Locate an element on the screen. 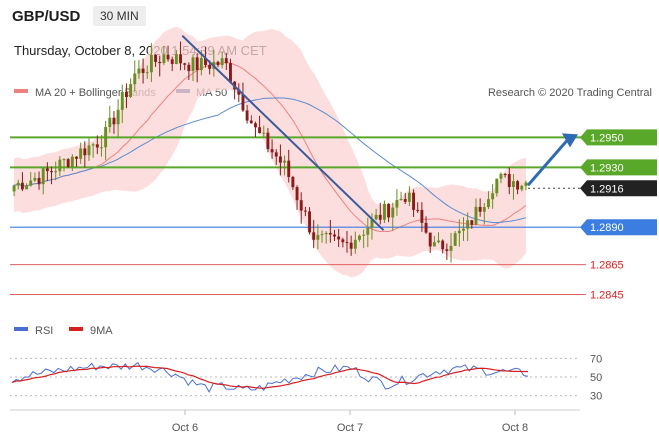 This screenshot has width=659, height=435. ma9-legend-label: 9MA is located at coordinates (101, 331).